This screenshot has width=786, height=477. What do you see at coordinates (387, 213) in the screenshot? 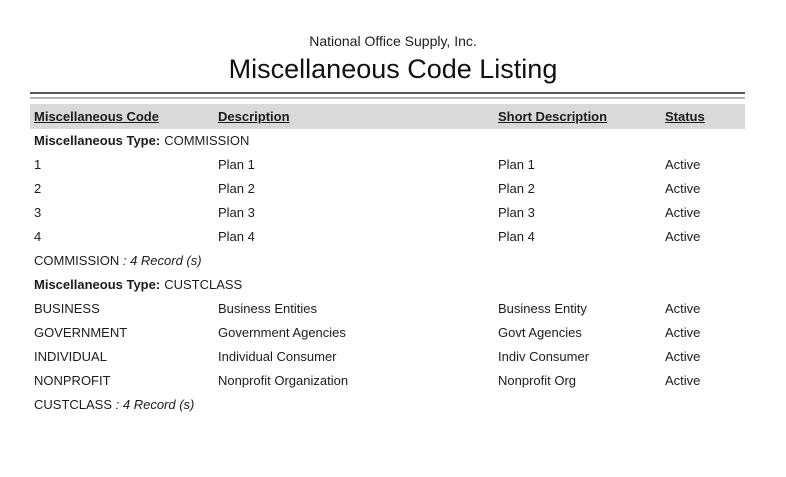
I see `table-row: 3 Plan 3 Plan 3 Active` at bounding box center [387, 213].